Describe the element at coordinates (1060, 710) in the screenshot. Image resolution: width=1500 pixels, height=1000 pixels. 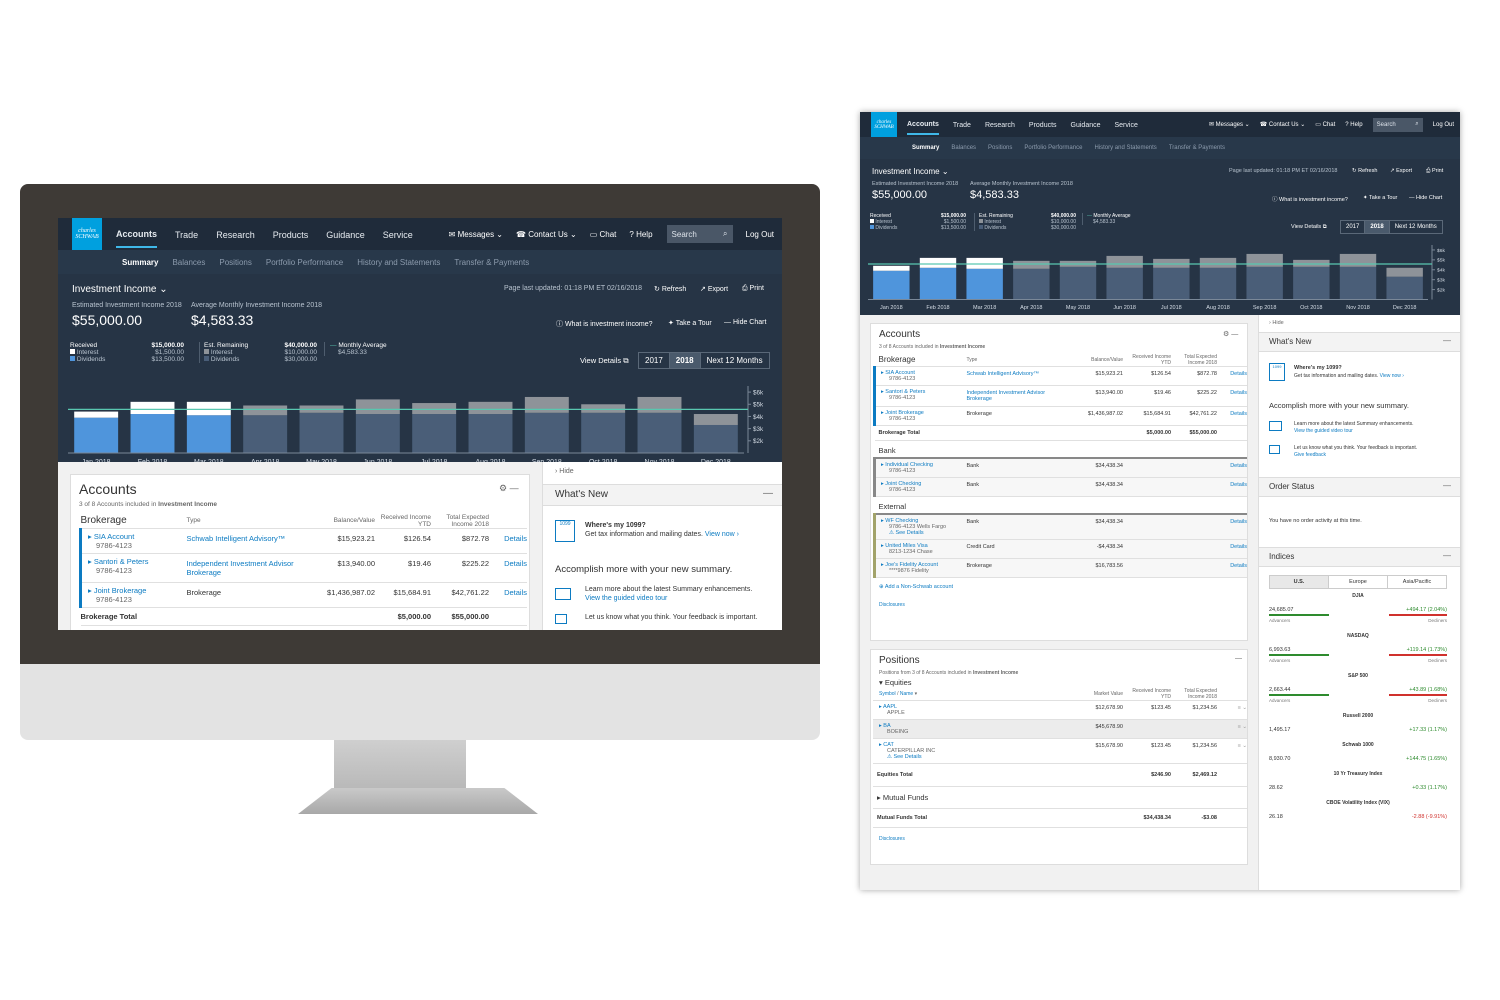
I see `position-row: ▸ AAPL APPLE $12,678.90 $123.45 $1,234.56 ≡ ⌄` at that location.